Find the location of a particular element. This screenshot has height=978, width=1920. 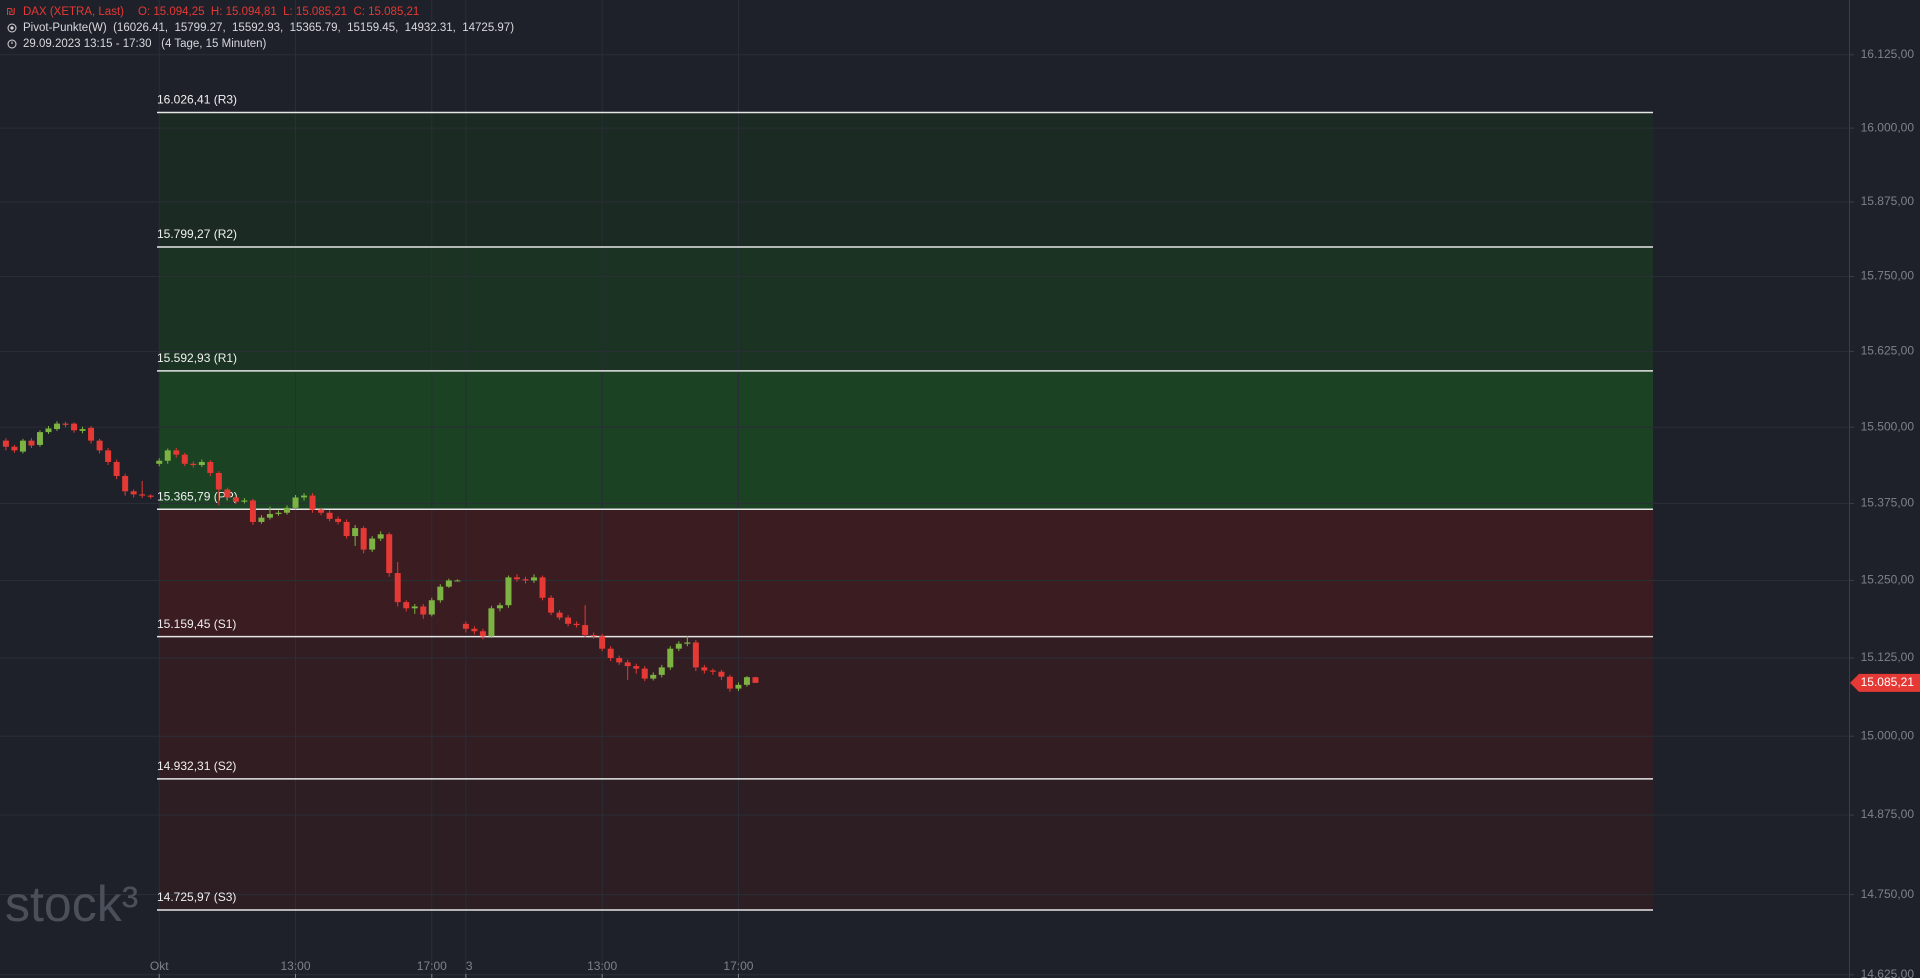

y-tick-label: 15.625,00 is located at coordinates (1888, 351).